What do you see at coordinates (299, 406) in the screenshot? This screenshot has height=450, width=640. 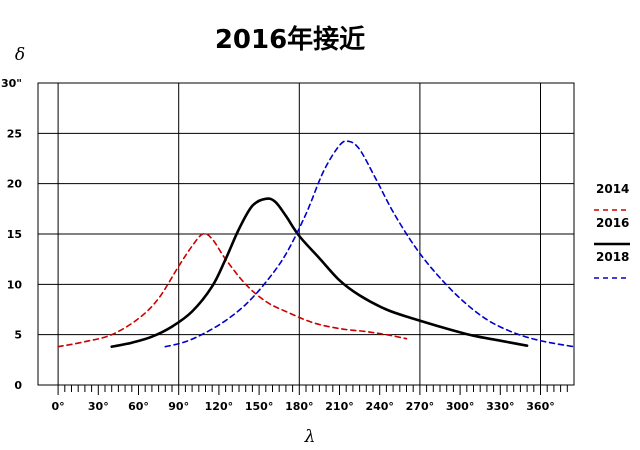 I see `x-tick-label: 180°` at bounding box center [299, 406].